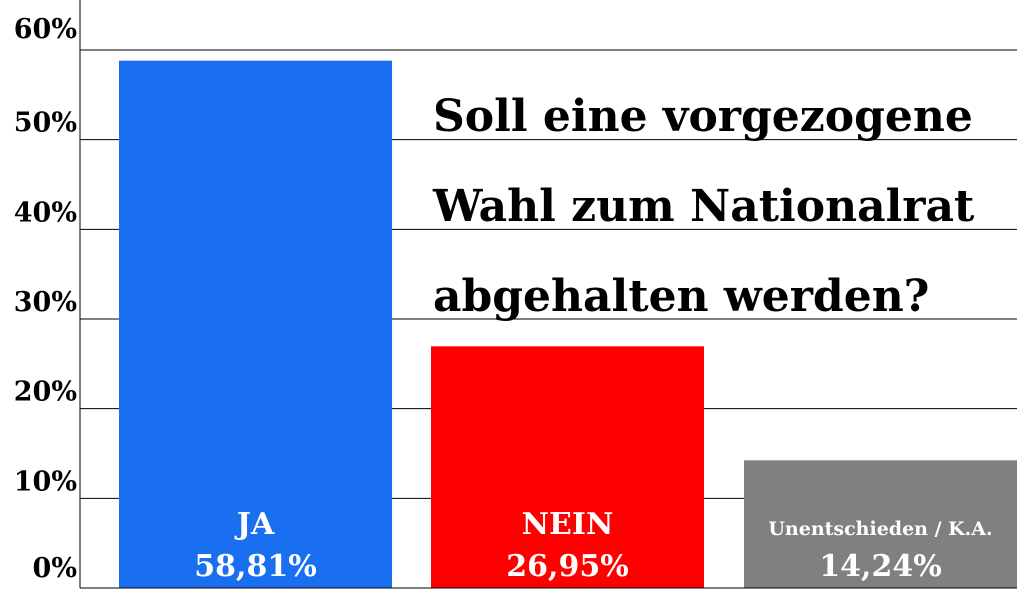  What do you see at coordinates (55, 568) in the screenshot?
I see `ytick-label-0: 0%` at bounding box center [55, 568].